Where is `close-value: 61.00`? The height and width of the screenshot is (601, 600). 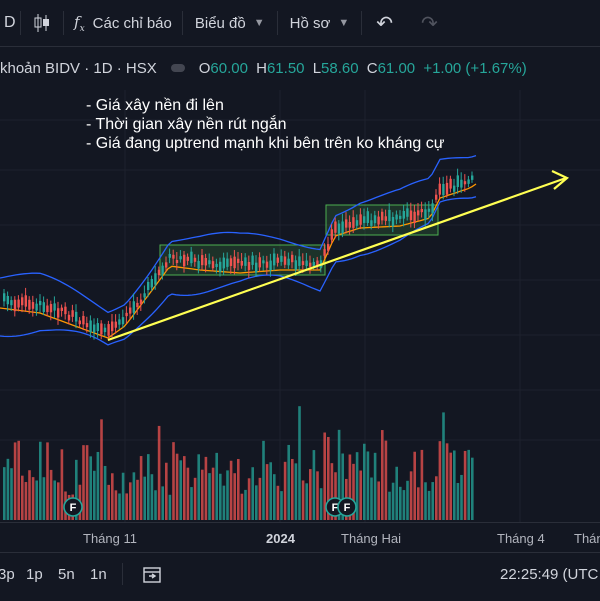 close-value: 61.00 is located at coordinates (396, 68).